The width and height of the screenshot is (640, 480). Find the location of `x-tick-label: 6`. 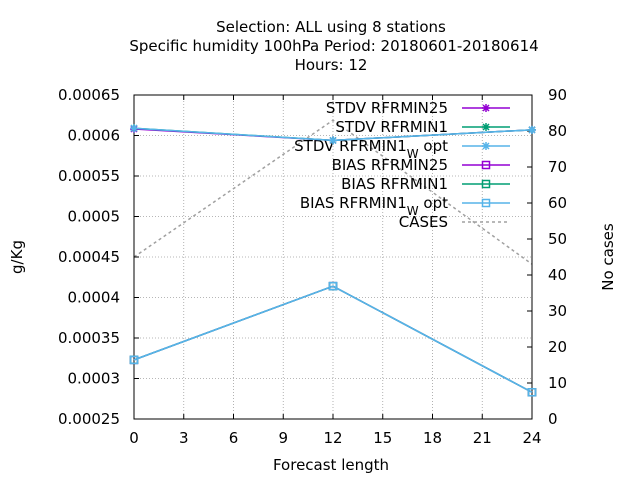

x-tick-label: 6 is located at coordinates (234, 438).